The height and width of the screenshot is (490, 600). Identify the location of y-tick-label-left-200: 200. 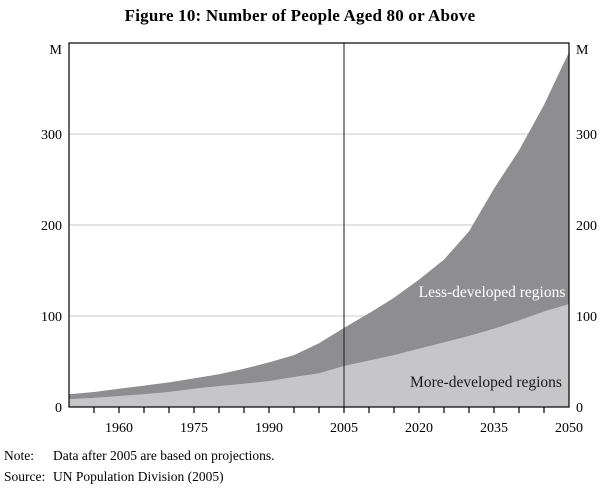
(51, 226).